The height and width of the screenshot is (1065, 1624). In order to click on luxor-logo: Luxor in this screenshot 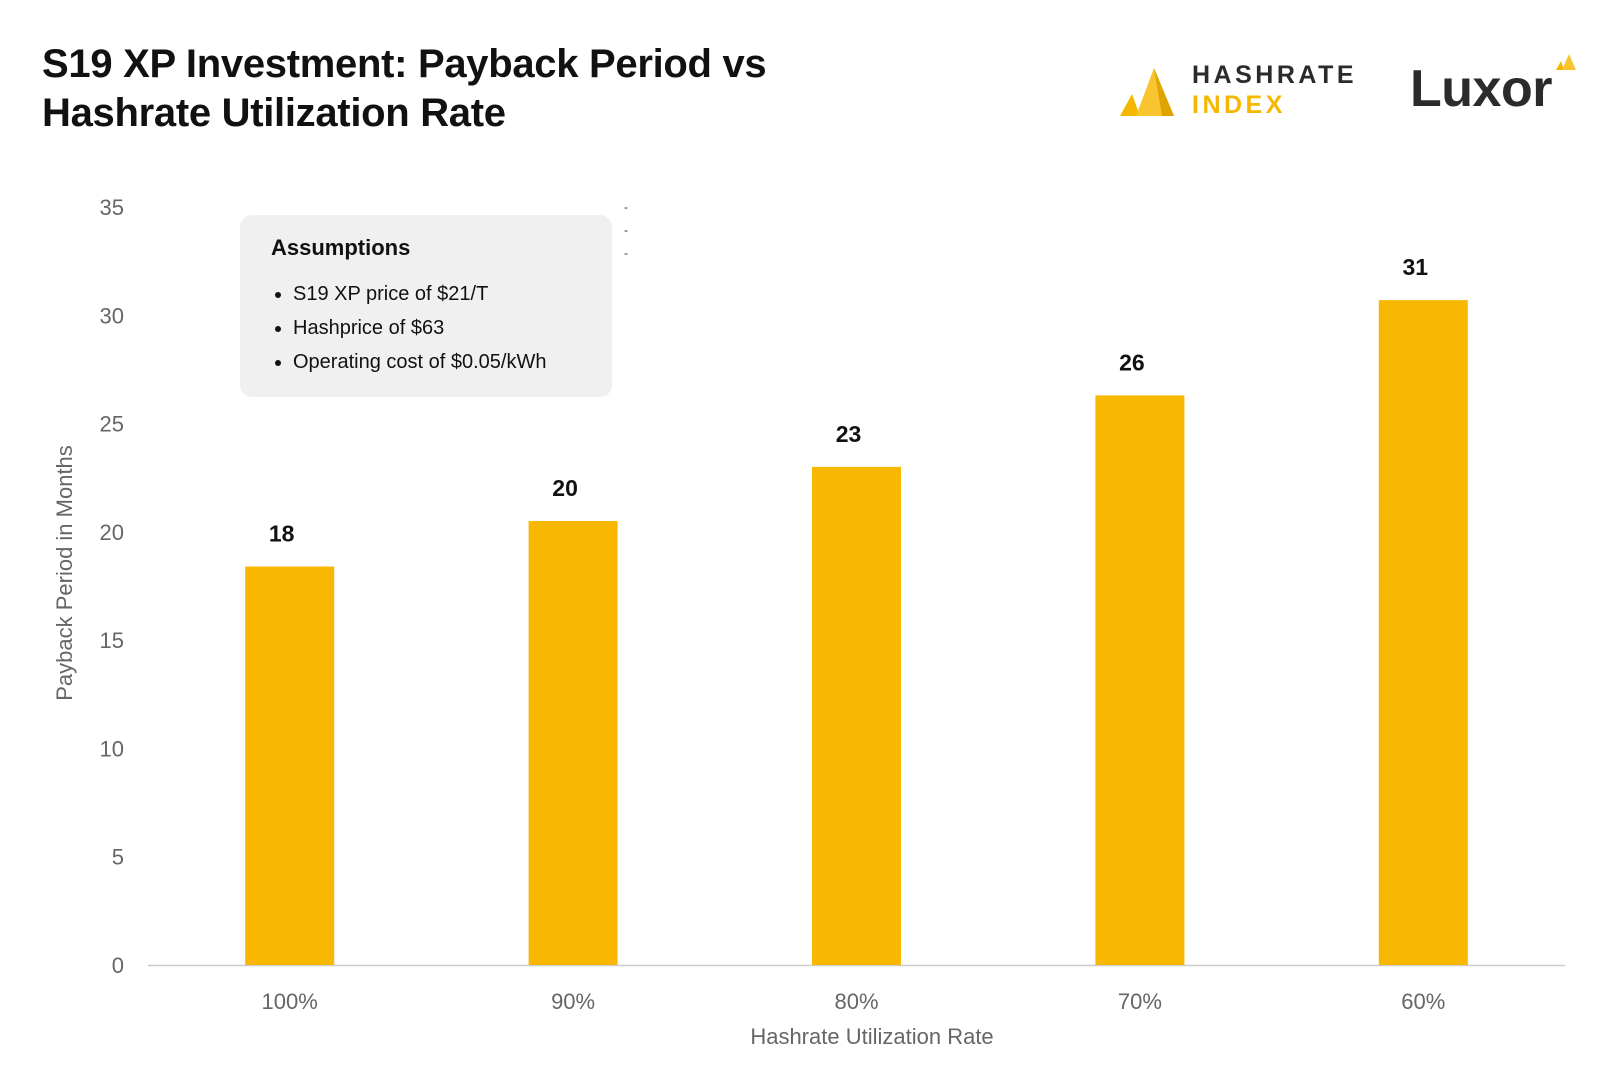, I will do `click(1500, 91)`.